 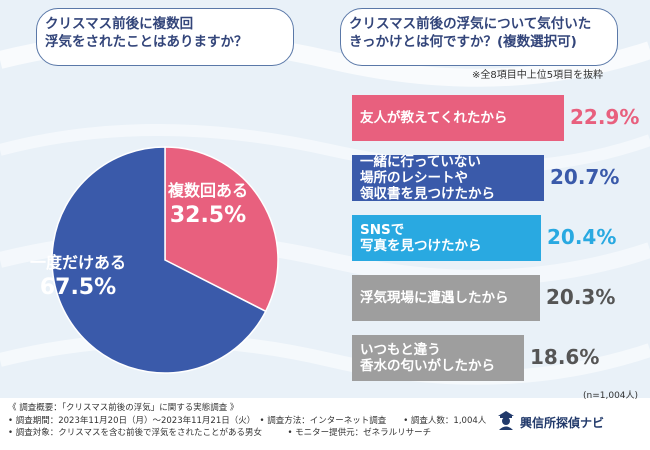 What do you see at coordinates (421, 238) in the screenshot?
I see `bar-category-label: SNSで 写真を見つけたから` at bounding box center [421, 238].